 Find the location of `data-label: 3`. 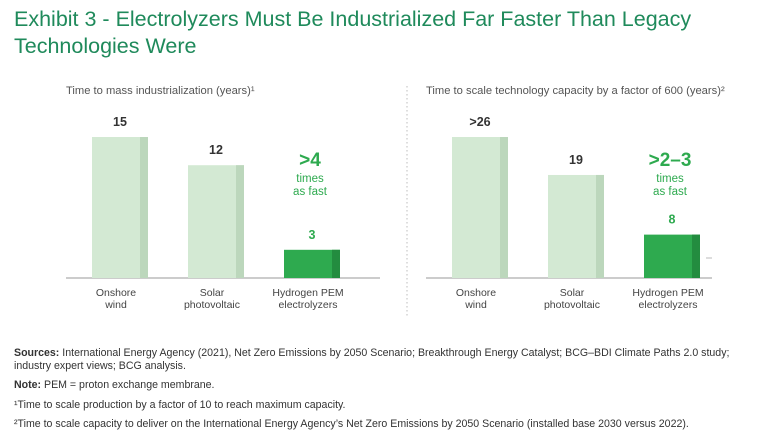

data-label: 3 is located at coordinates (312, 235).